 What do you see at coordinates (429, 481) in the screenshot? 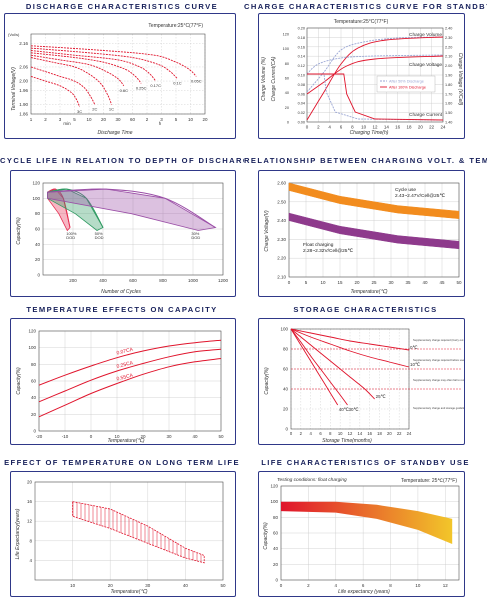
I see `standby-condition: Temperature: 25℃(77°F)` at bounding box center [429, 481].